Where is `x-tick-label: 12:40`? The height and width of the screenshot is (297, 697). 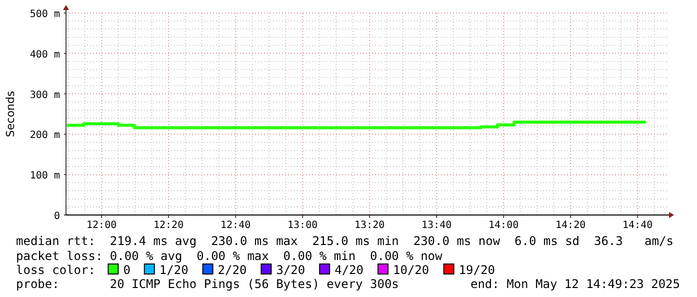
x-tick-label: 12:40 is located at coordinates (235, 225).